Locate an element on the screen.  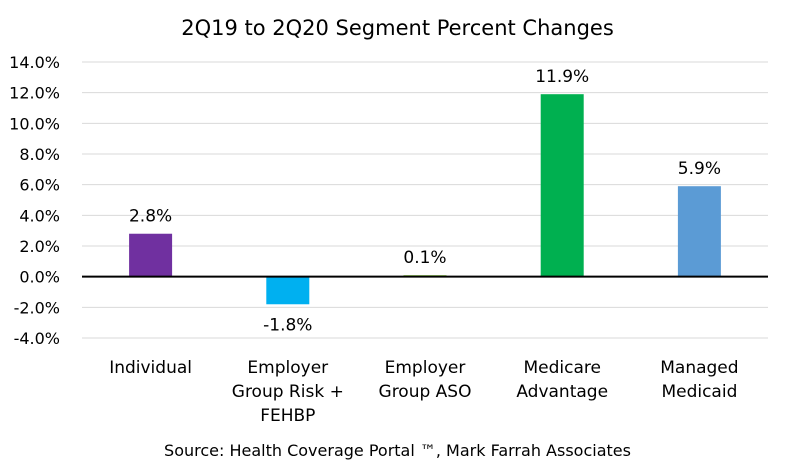
data-label: 11.9% is located at coordinates (562, 77).